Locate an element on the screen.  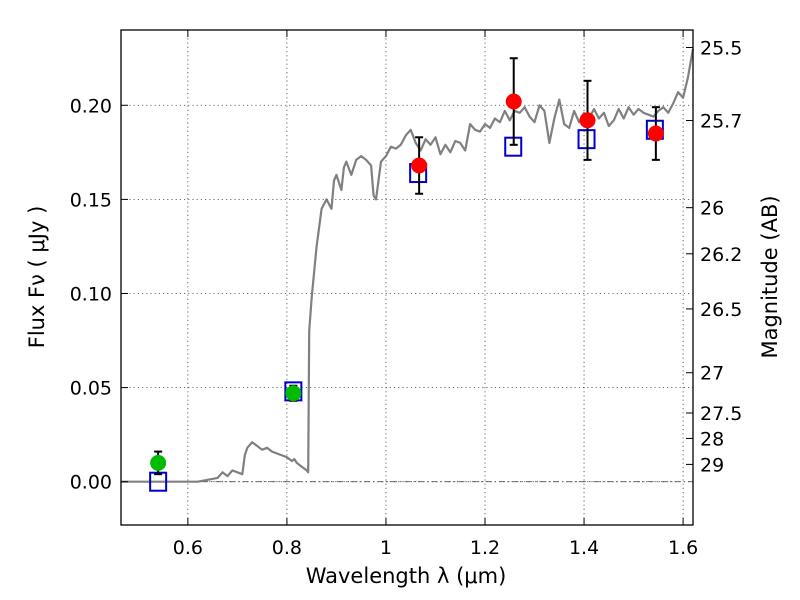
x-tick-label: 1.2 is located at coordinates (485, 548).